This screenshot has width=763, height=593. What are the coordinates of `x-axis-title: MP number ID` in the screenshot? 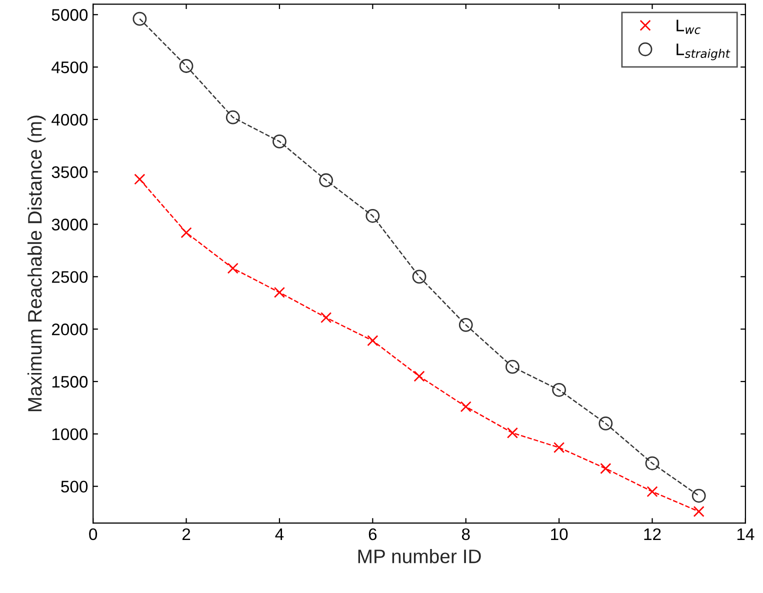 It's located at (419, 556).